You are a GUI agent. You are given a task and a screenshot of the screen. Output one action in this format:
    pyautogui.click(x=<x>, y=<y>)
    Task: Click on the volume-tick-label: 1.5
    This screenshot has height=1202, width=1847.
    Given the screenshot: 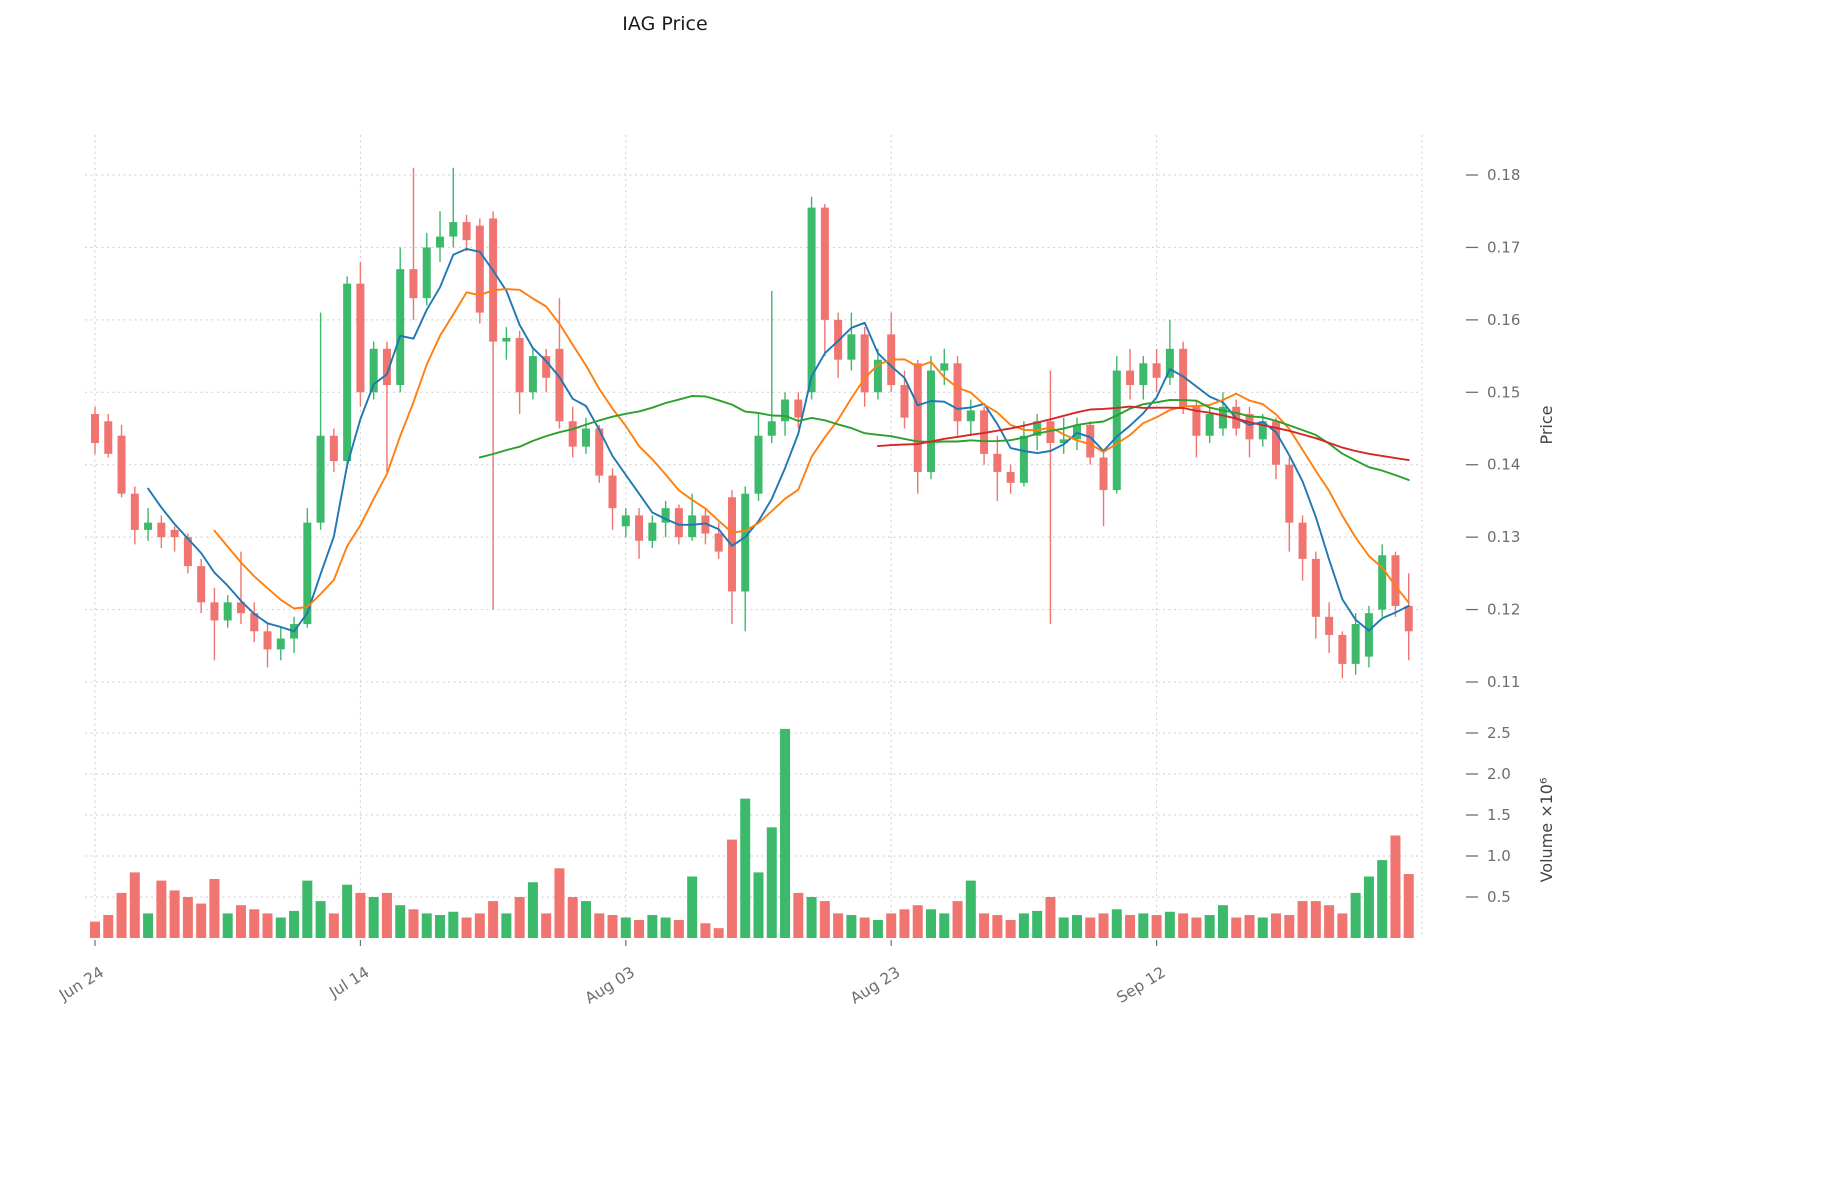 What is the action you would take?
    pyautogui.click(x=1499, y=815)
    